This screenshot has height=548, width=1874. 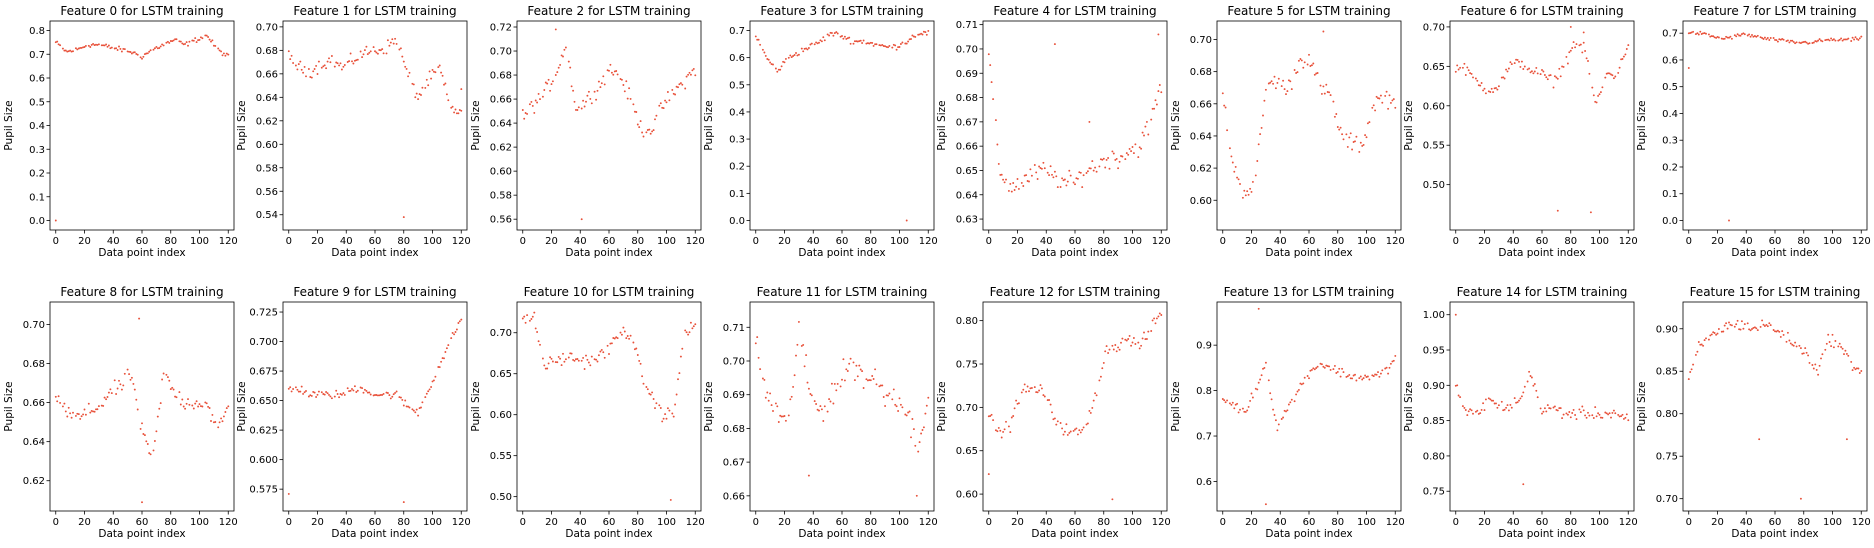 What do you see at coordinates (1434, 421) in the screenshot?
I see `y-tick-label: 0.85` at bounding box center [1434, 421].